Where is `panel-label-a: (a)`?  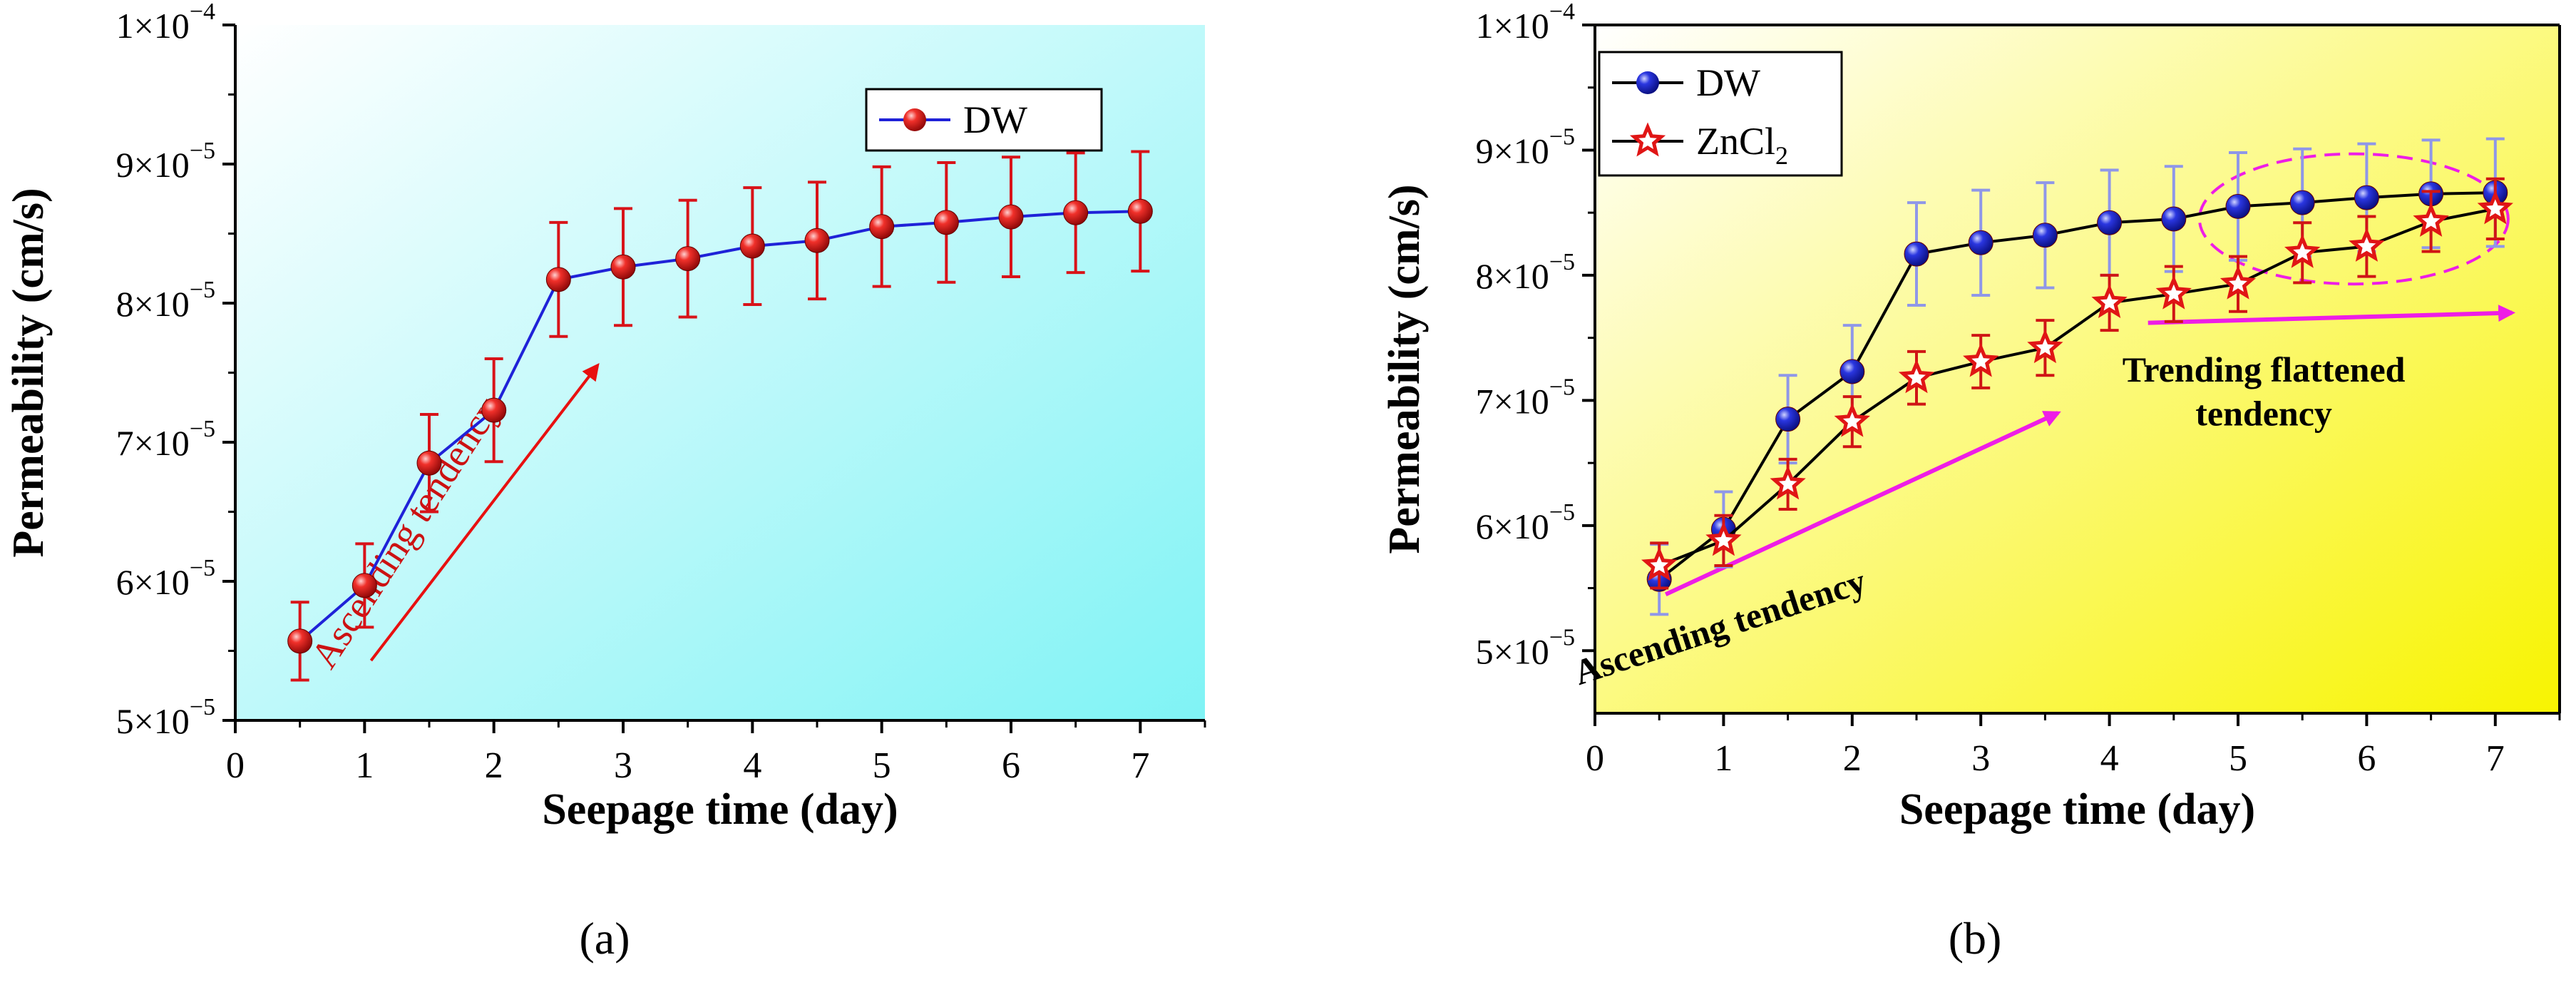 panel-label-a: (a) is located at coordinates (604, 938).